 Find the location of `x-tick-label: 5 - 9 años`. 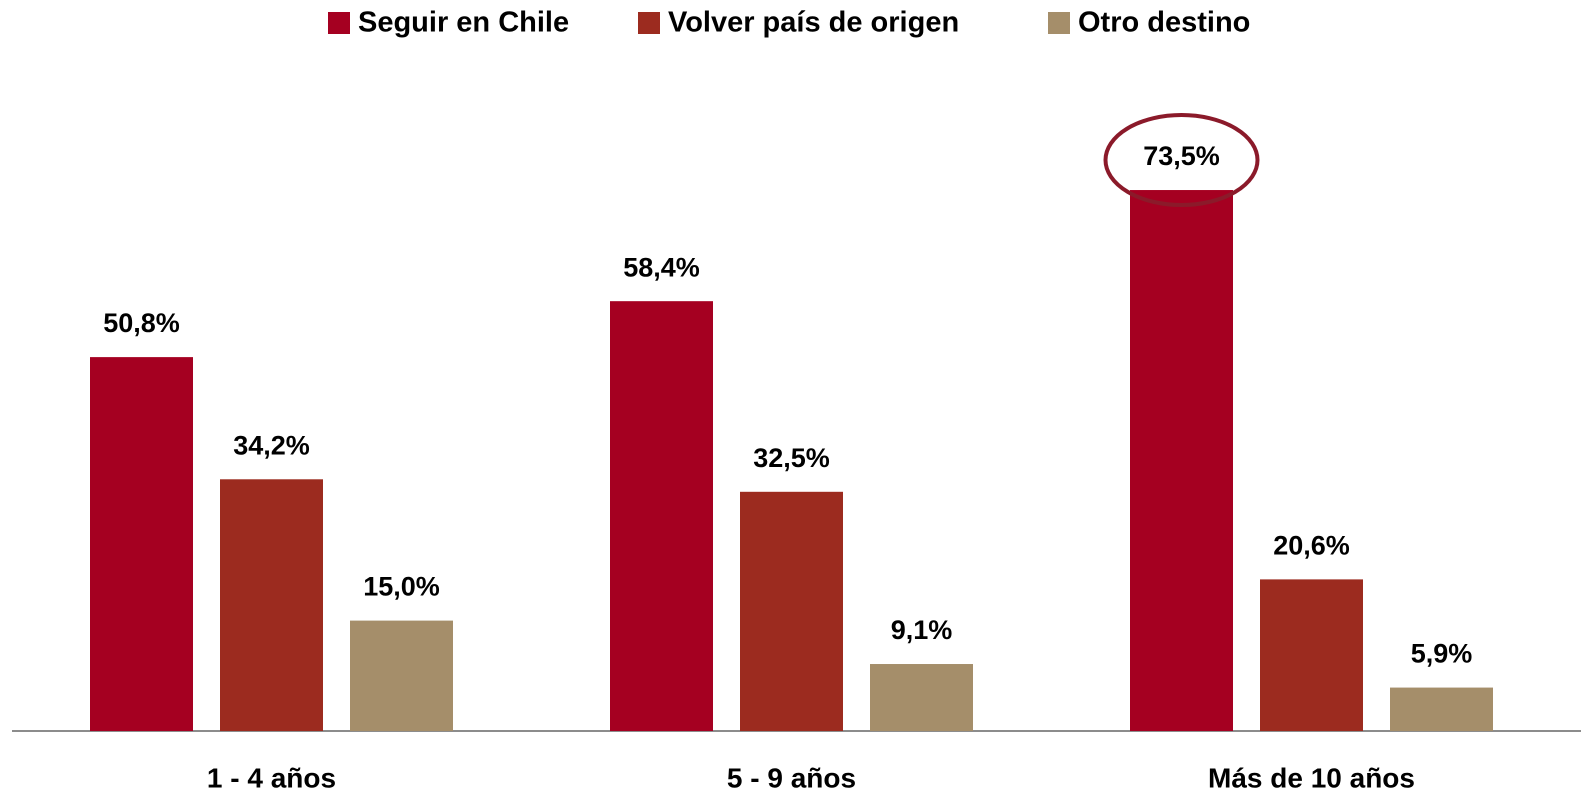

x-tick-label: 5 - 9 años is located at coordinates (791, 777).